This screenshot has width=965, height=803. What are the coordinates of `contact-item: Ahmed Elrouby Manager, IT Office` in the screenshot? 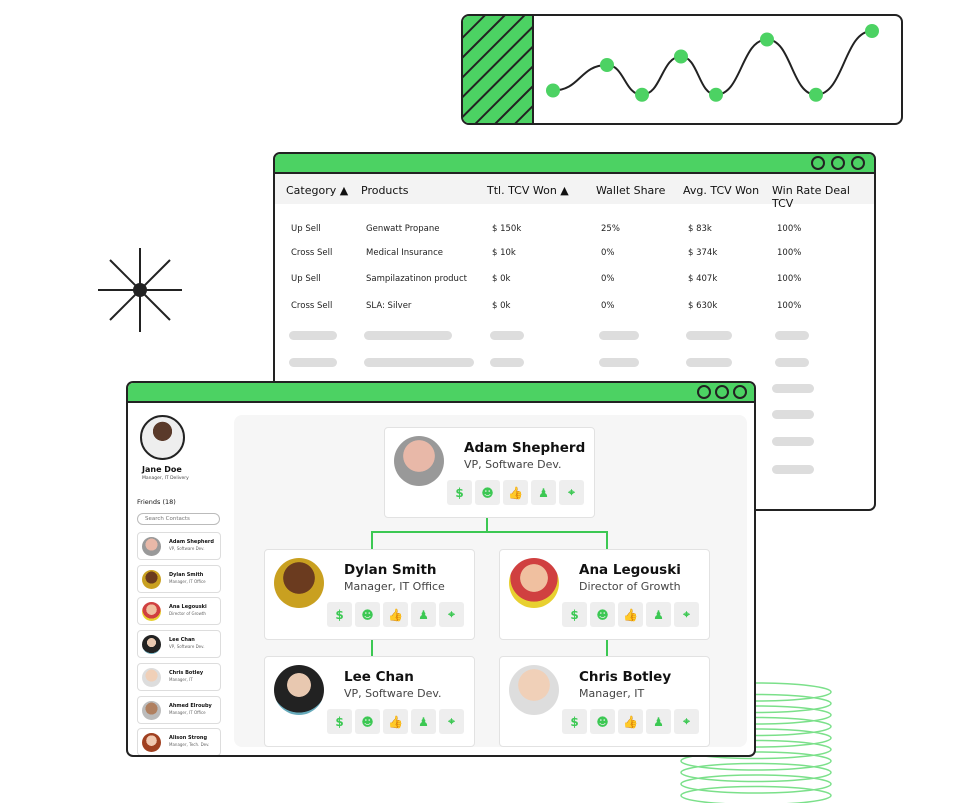 It's located at (179, 709).